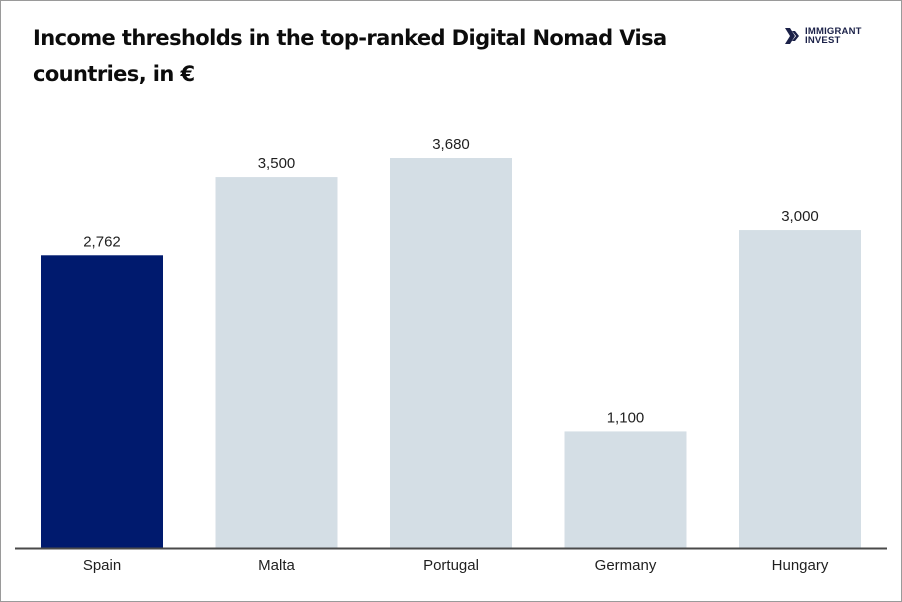  I want to click on double-chevron-icon, so click(792, 36).